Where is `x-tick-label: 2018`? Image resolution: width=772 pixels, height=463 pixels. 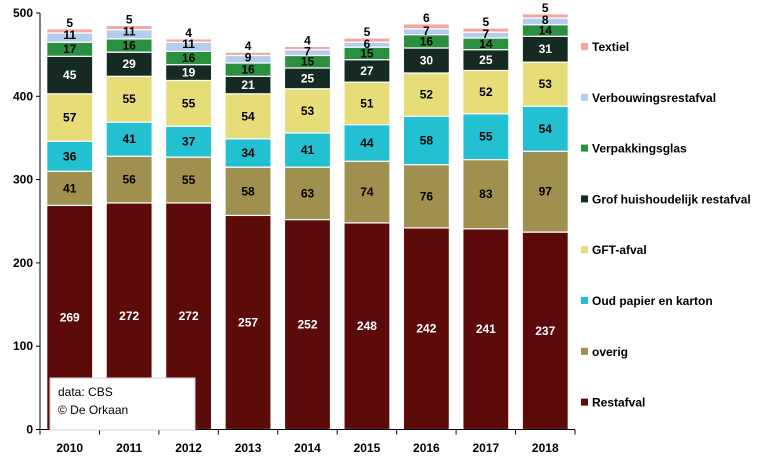 x-tick-label: 2018 is located at coordinates (545, 448).